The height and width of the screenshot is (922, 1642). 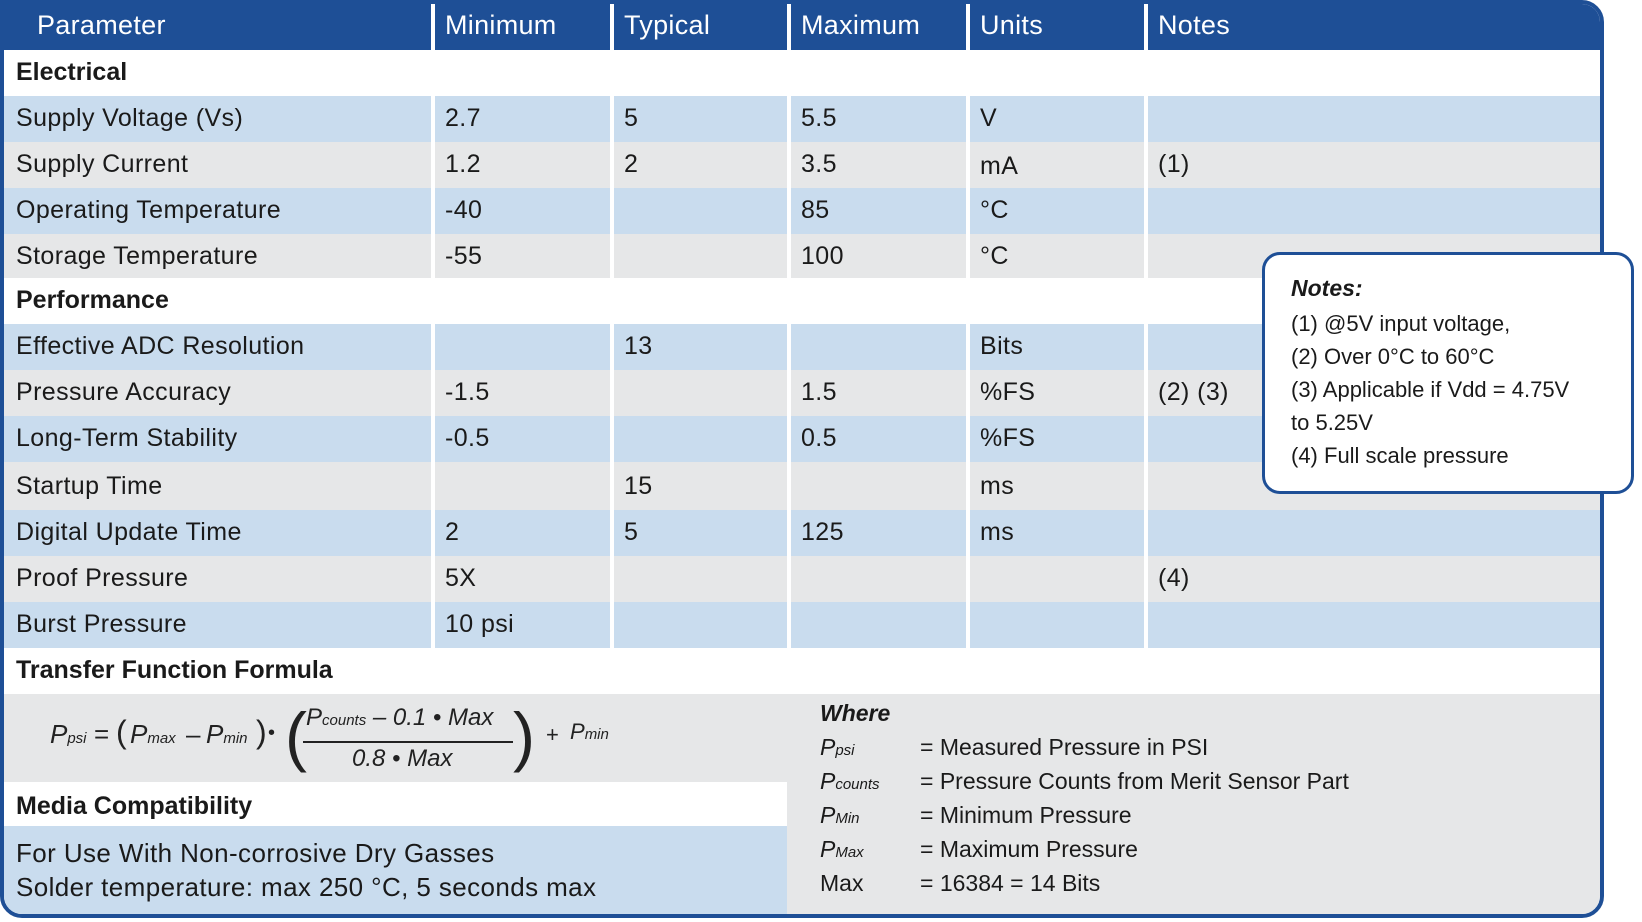 What do you see at coordinates (819, 164) in the screenshot?
I see `max-cell: 3.5` at bounding box center [819, 164].